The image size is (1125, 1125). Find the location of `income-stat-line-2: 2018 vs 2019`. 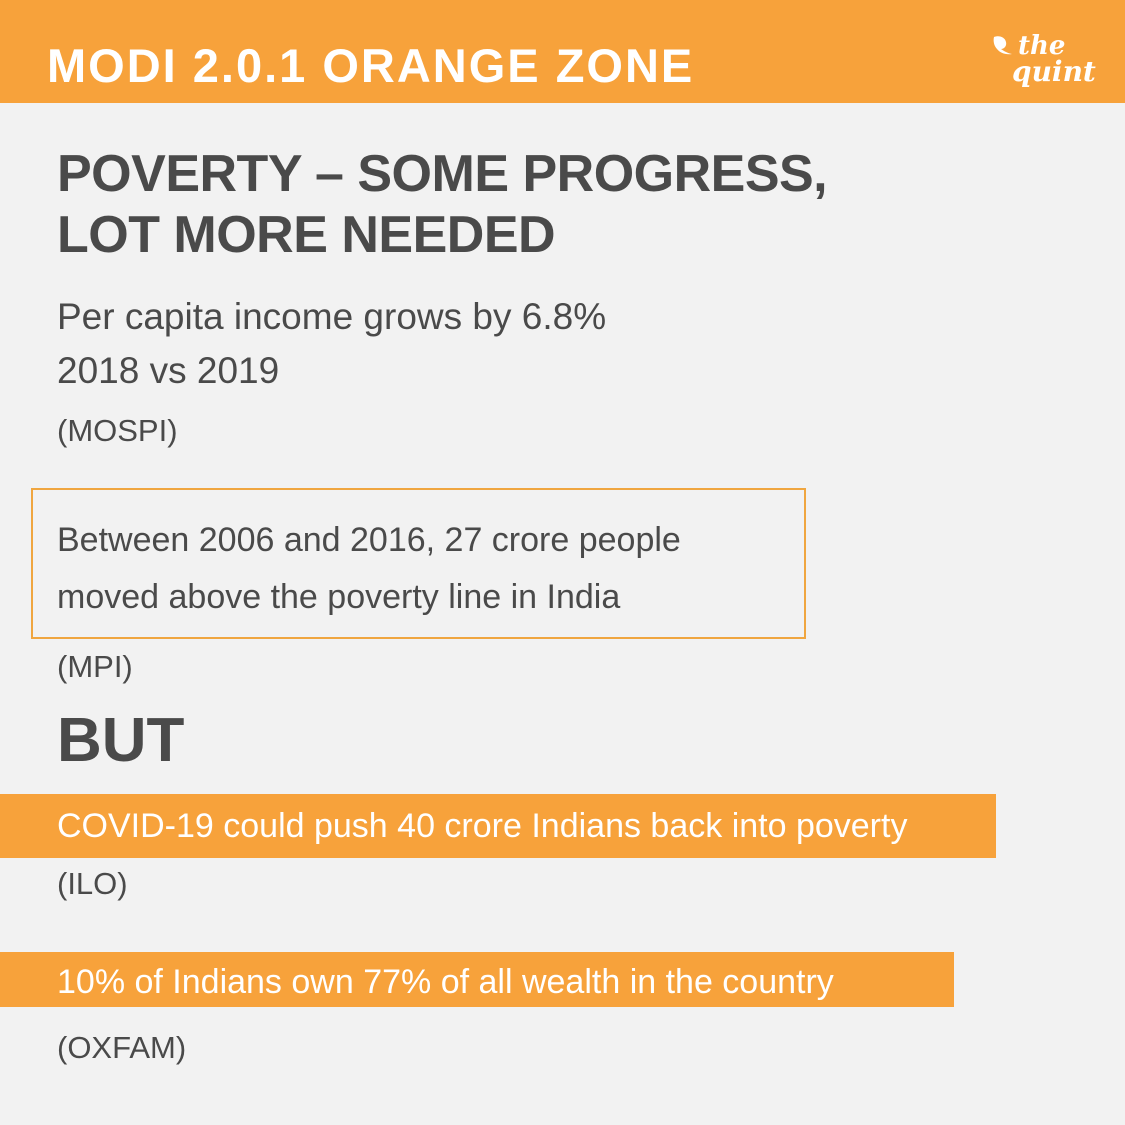

income-stat-line-2: 2018 vs 2019 is located at coordinates (168, 370).